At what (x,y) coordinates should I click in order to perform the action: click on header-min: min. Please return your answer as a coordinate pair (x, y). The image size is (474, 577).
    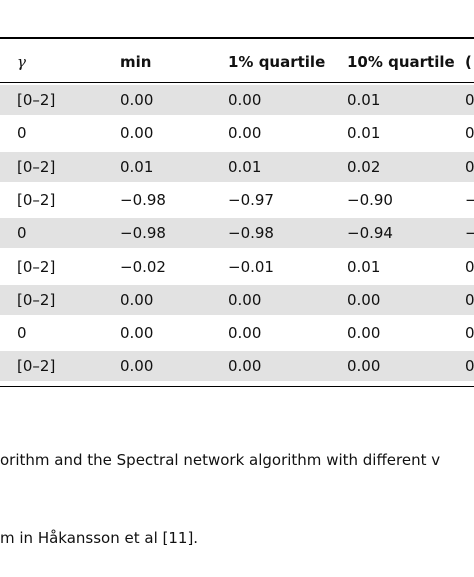
    Looking at the image, I should click on (136, 62).